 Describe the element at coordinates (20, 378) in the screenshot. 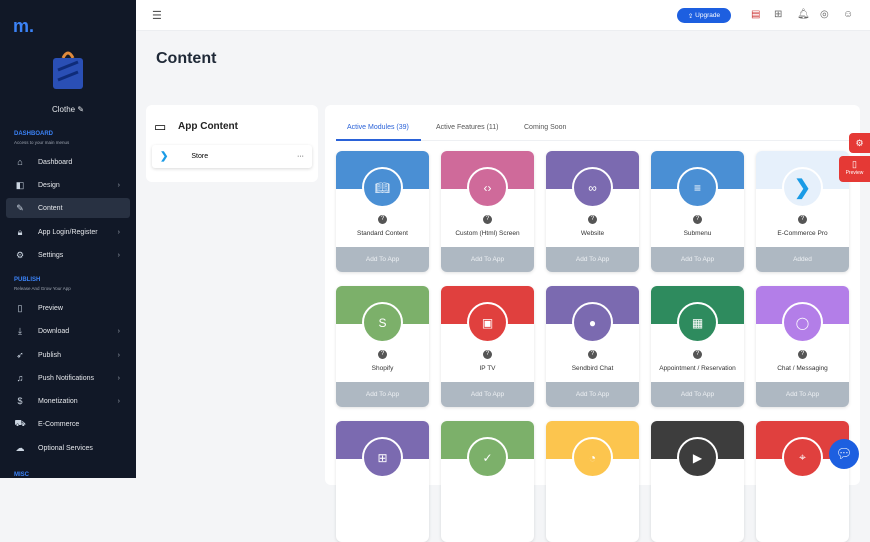

I see `bell-icon: ♫` at that location.